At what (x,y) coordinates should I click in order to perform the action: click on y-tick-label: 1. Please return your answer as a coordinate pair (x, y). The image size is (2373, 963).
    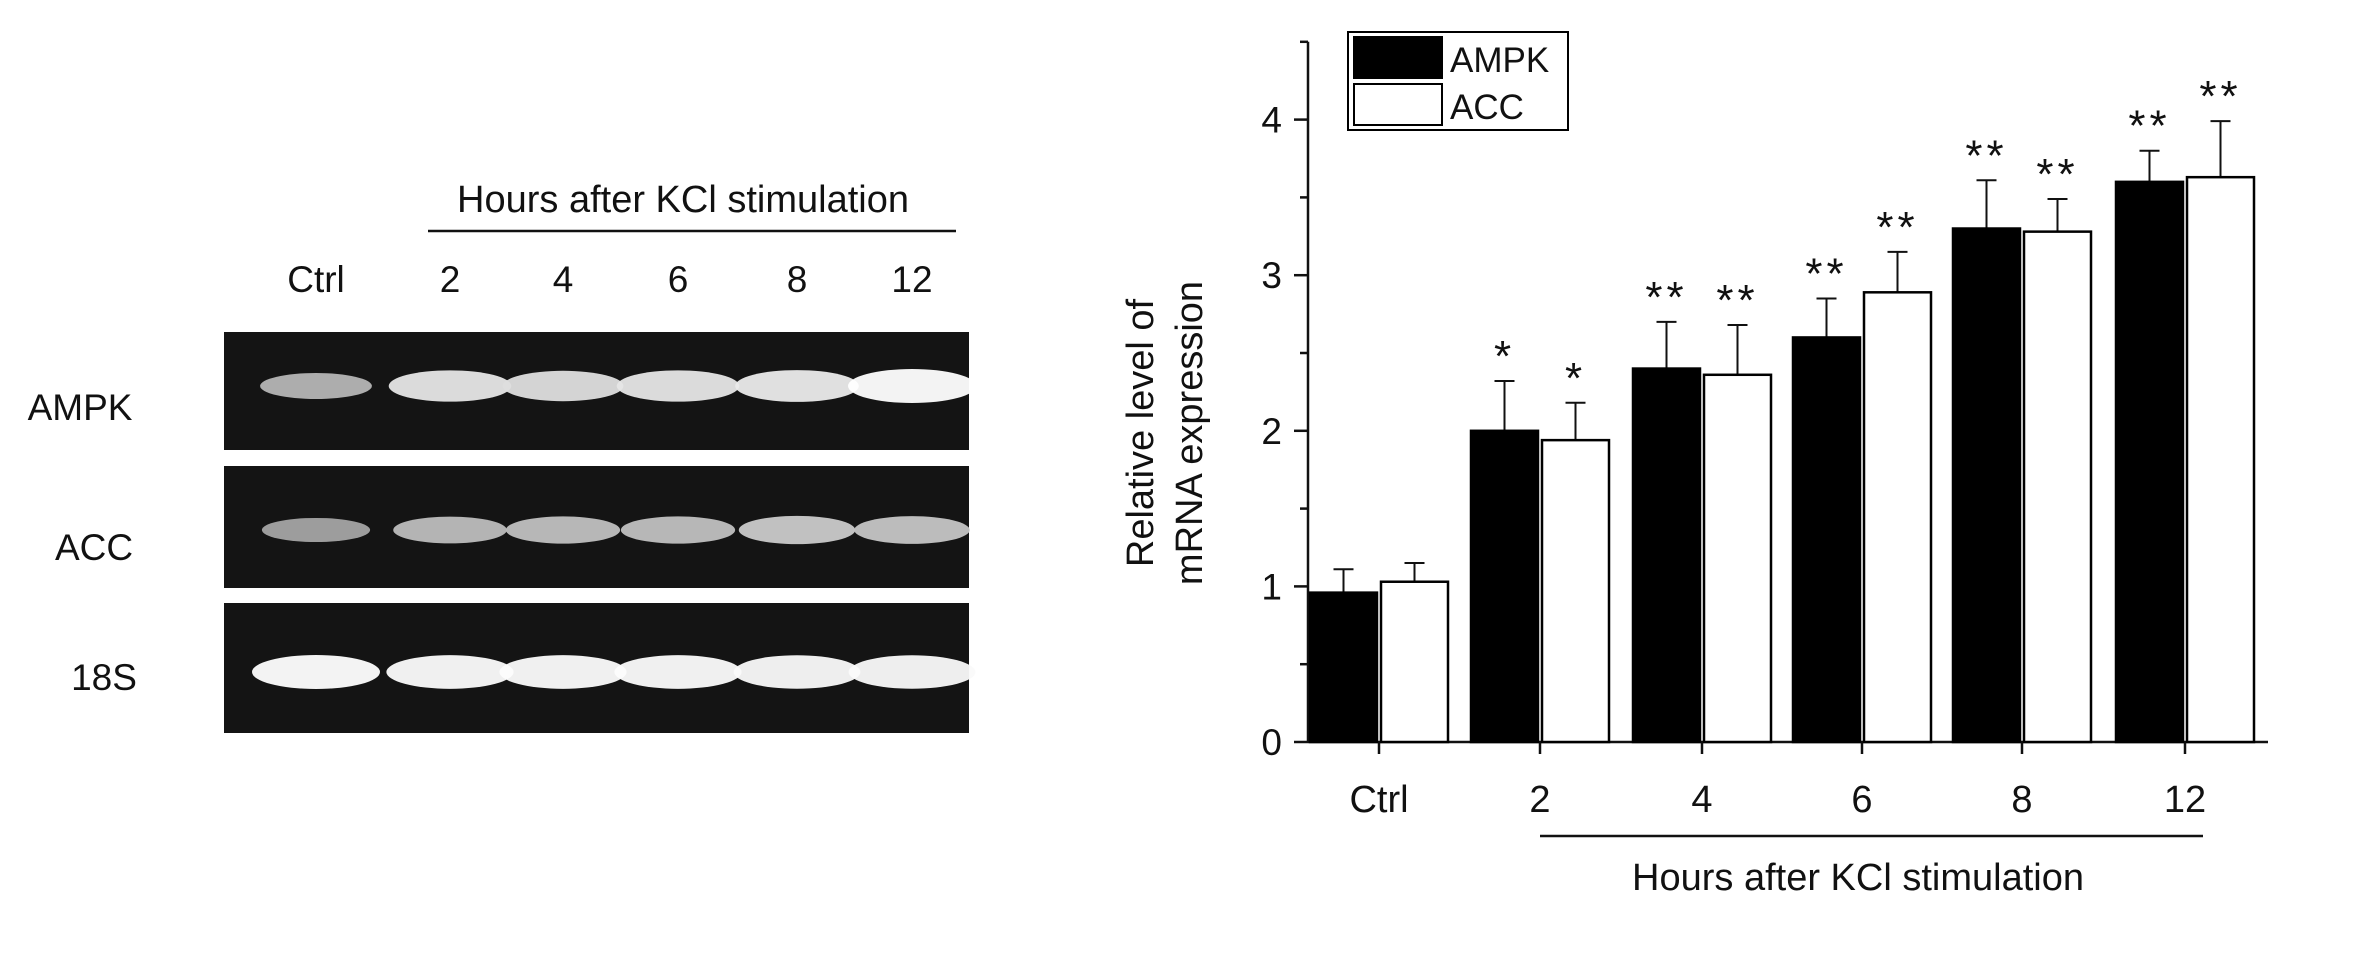
    Looking at the image, I should click on (1271, 586).